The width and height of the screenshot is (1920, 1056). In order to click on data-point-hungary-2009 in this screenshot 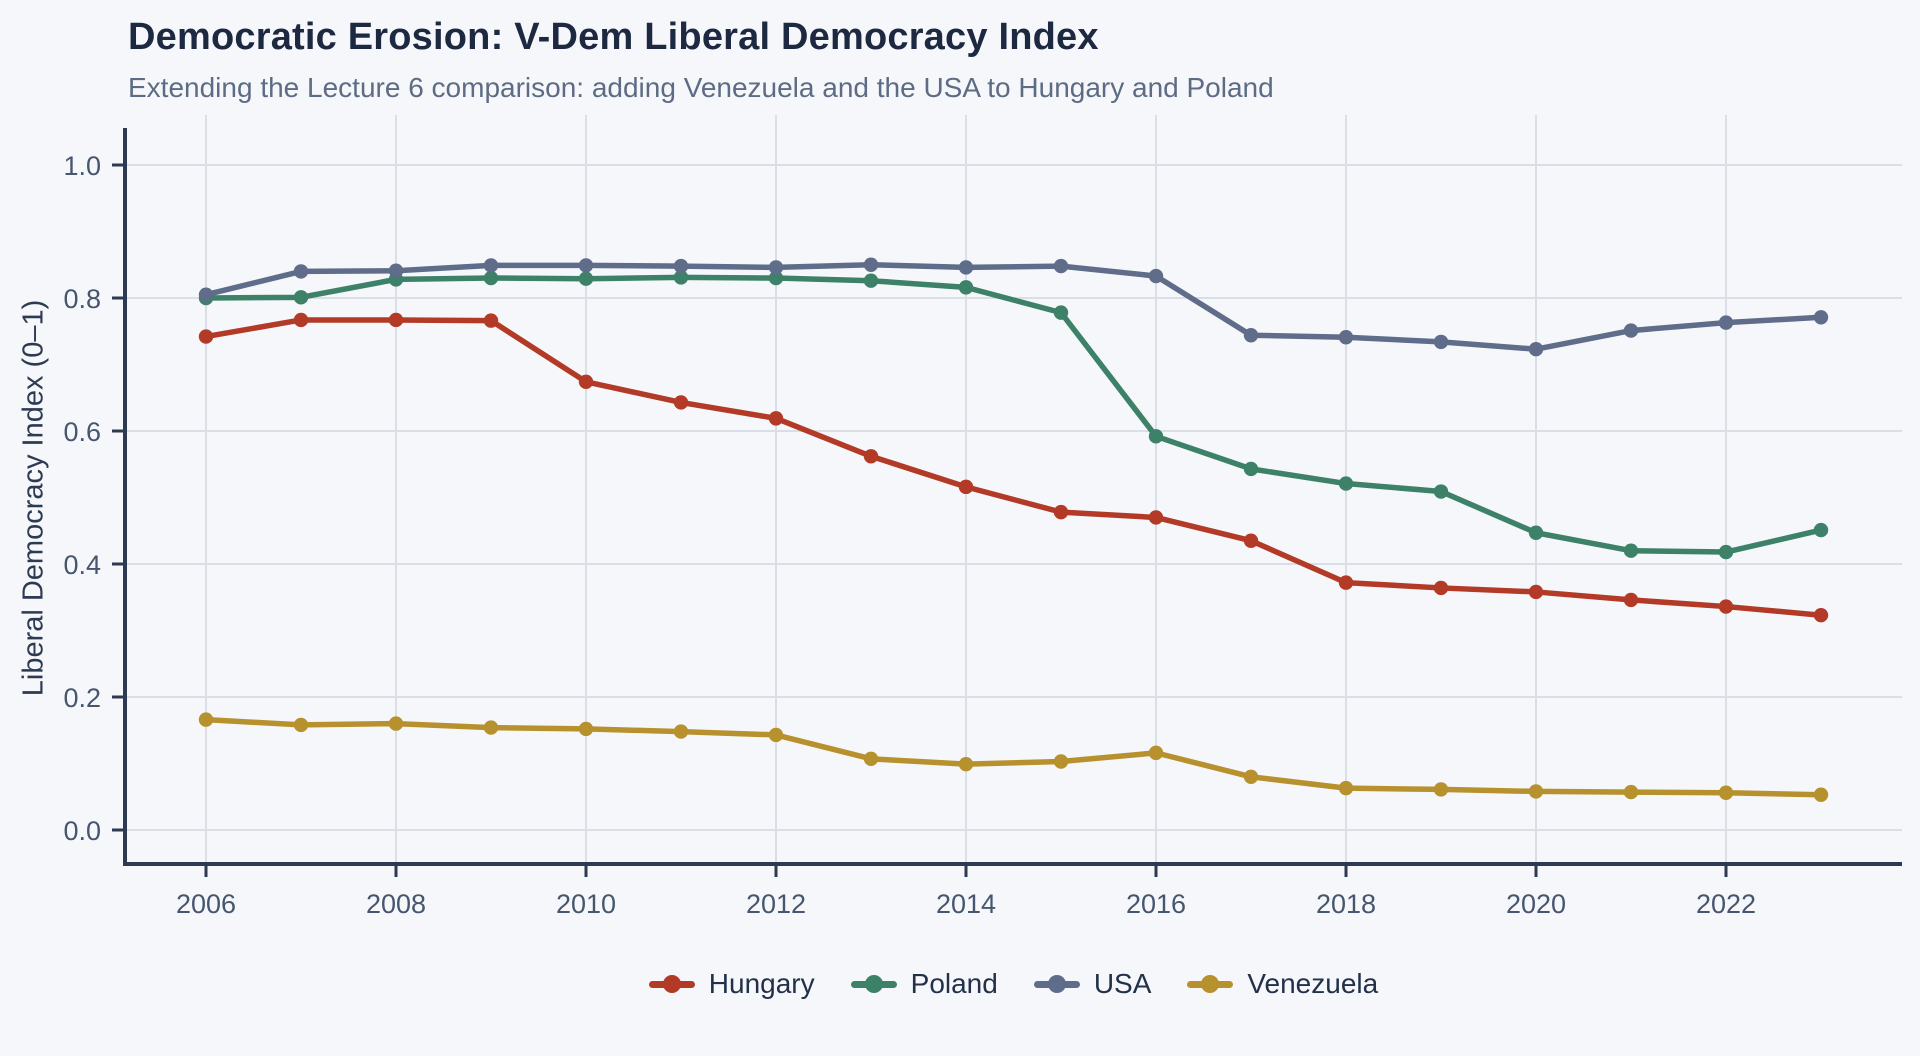, I will do `click(491, 320)`.